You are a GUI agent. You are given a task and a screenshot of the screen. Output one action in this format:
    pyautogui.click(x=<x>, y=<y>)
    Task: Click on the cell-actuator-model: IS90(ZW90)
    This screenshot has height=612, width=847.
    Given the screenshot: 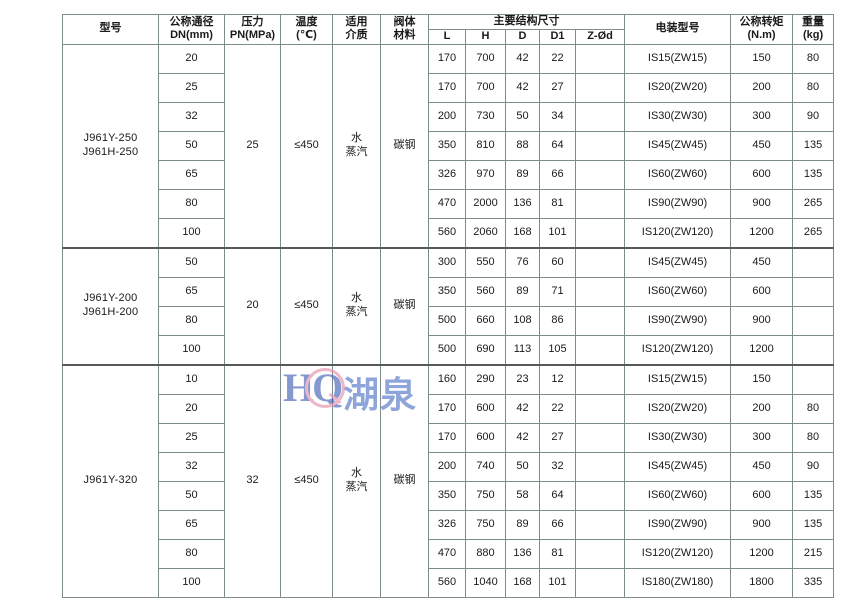 What is the action you would take?
    pyautogui.click(x=678, y=320)
    